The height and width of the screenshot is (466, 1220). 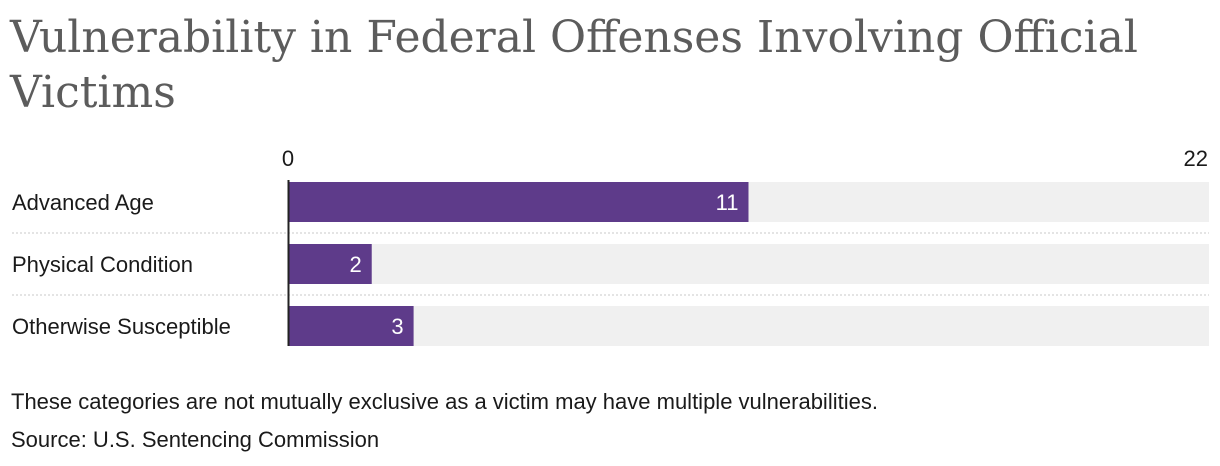 What do you see at coordinates (288, 158) in the screenshot?
I see `axis-tick-label-min: 0` at bounding box center [288, 158].